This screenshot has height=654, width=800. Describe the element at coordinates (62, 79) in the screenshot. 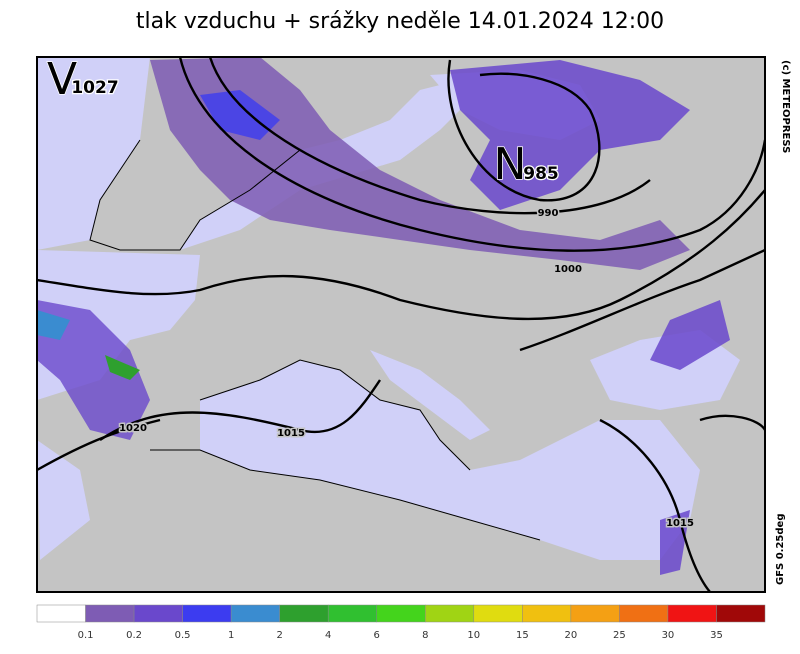

I see `pressure-center-letter: V` at that location.